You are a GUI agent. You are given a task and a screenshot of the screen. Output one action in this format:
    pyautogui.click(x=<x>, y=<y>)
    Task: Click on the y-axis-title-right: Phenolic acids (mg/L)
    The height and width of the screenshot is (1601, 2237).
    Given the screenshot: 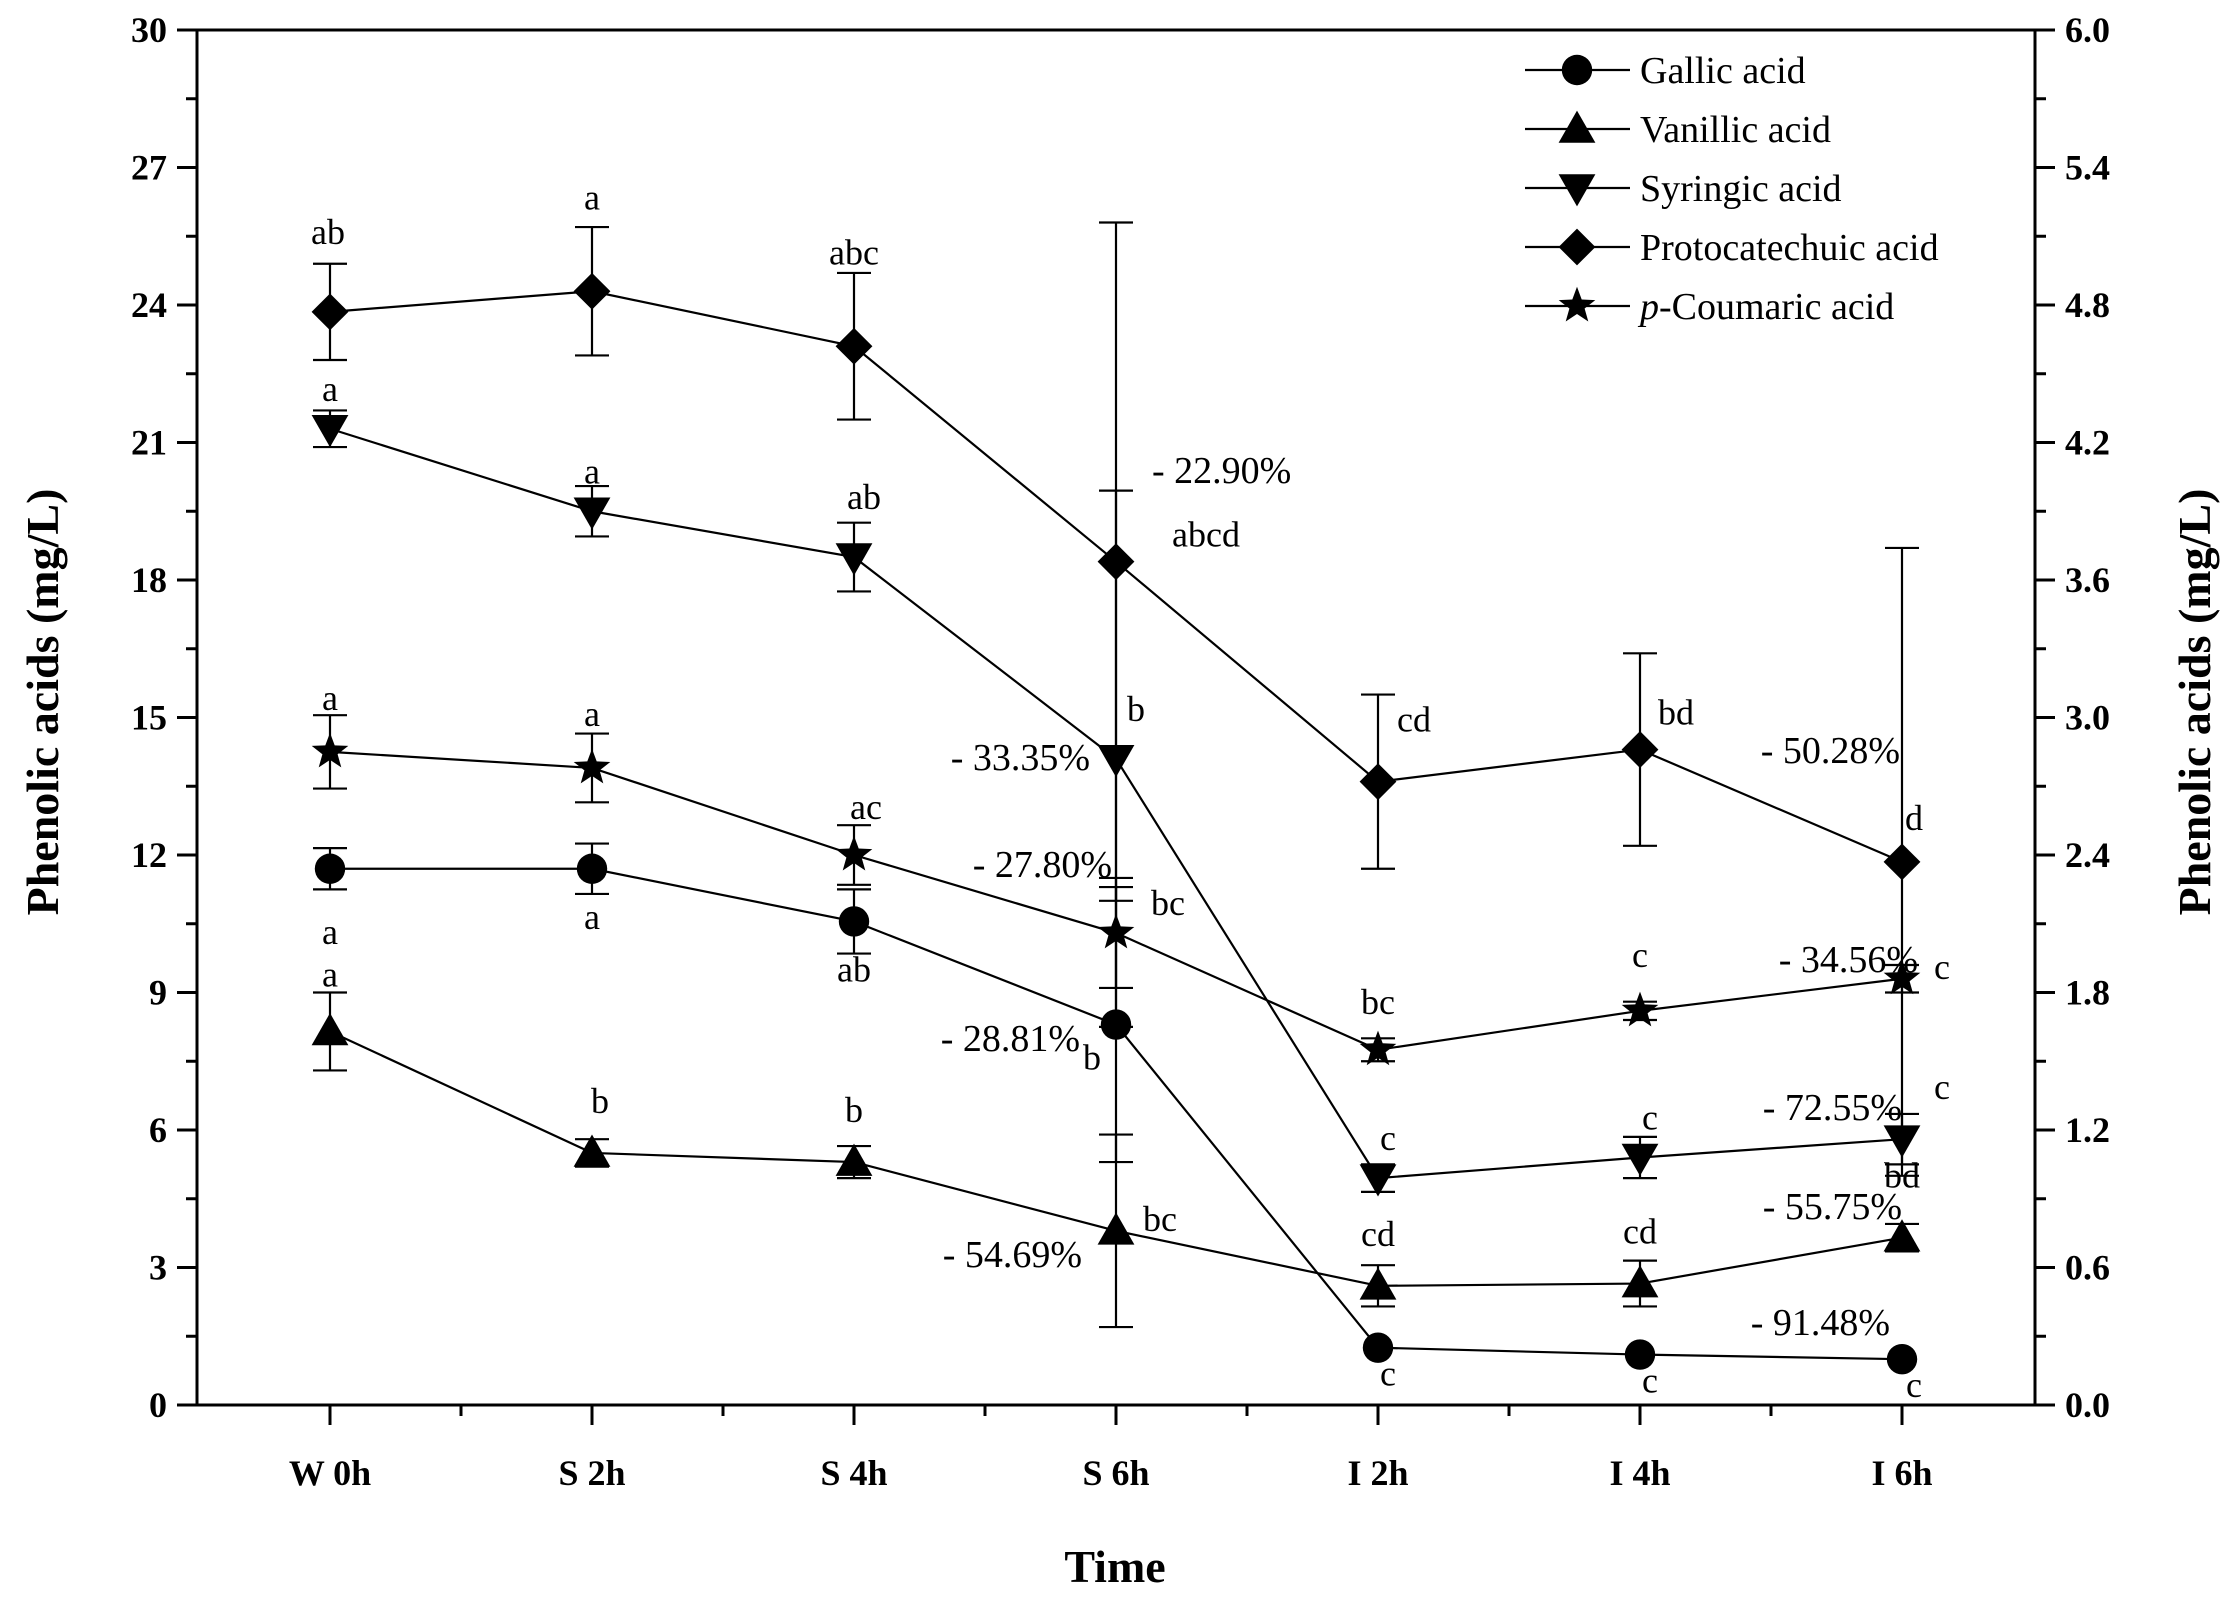 What is the action you would take?
    pyautogui.click(x=2194, y=702)
    